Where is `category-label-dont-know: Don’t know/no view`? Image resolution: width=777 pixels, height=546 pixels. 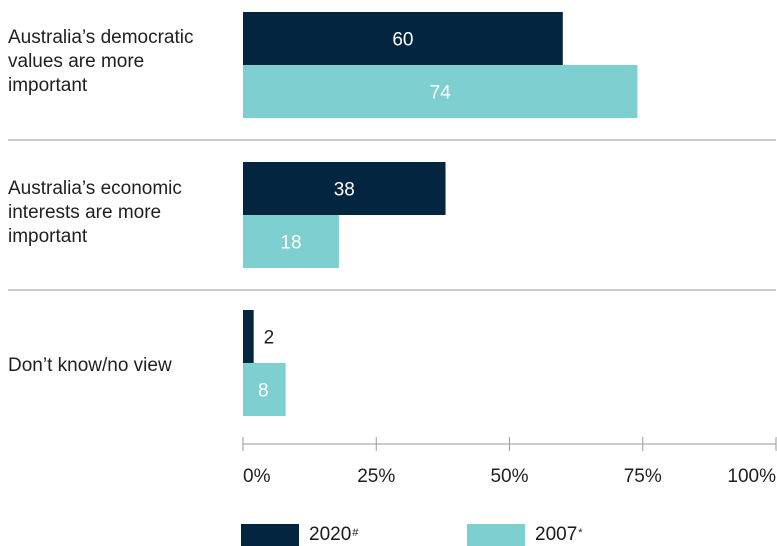 category-label-dont-know: Don’t know/no view is located at coordinates (90, 365).